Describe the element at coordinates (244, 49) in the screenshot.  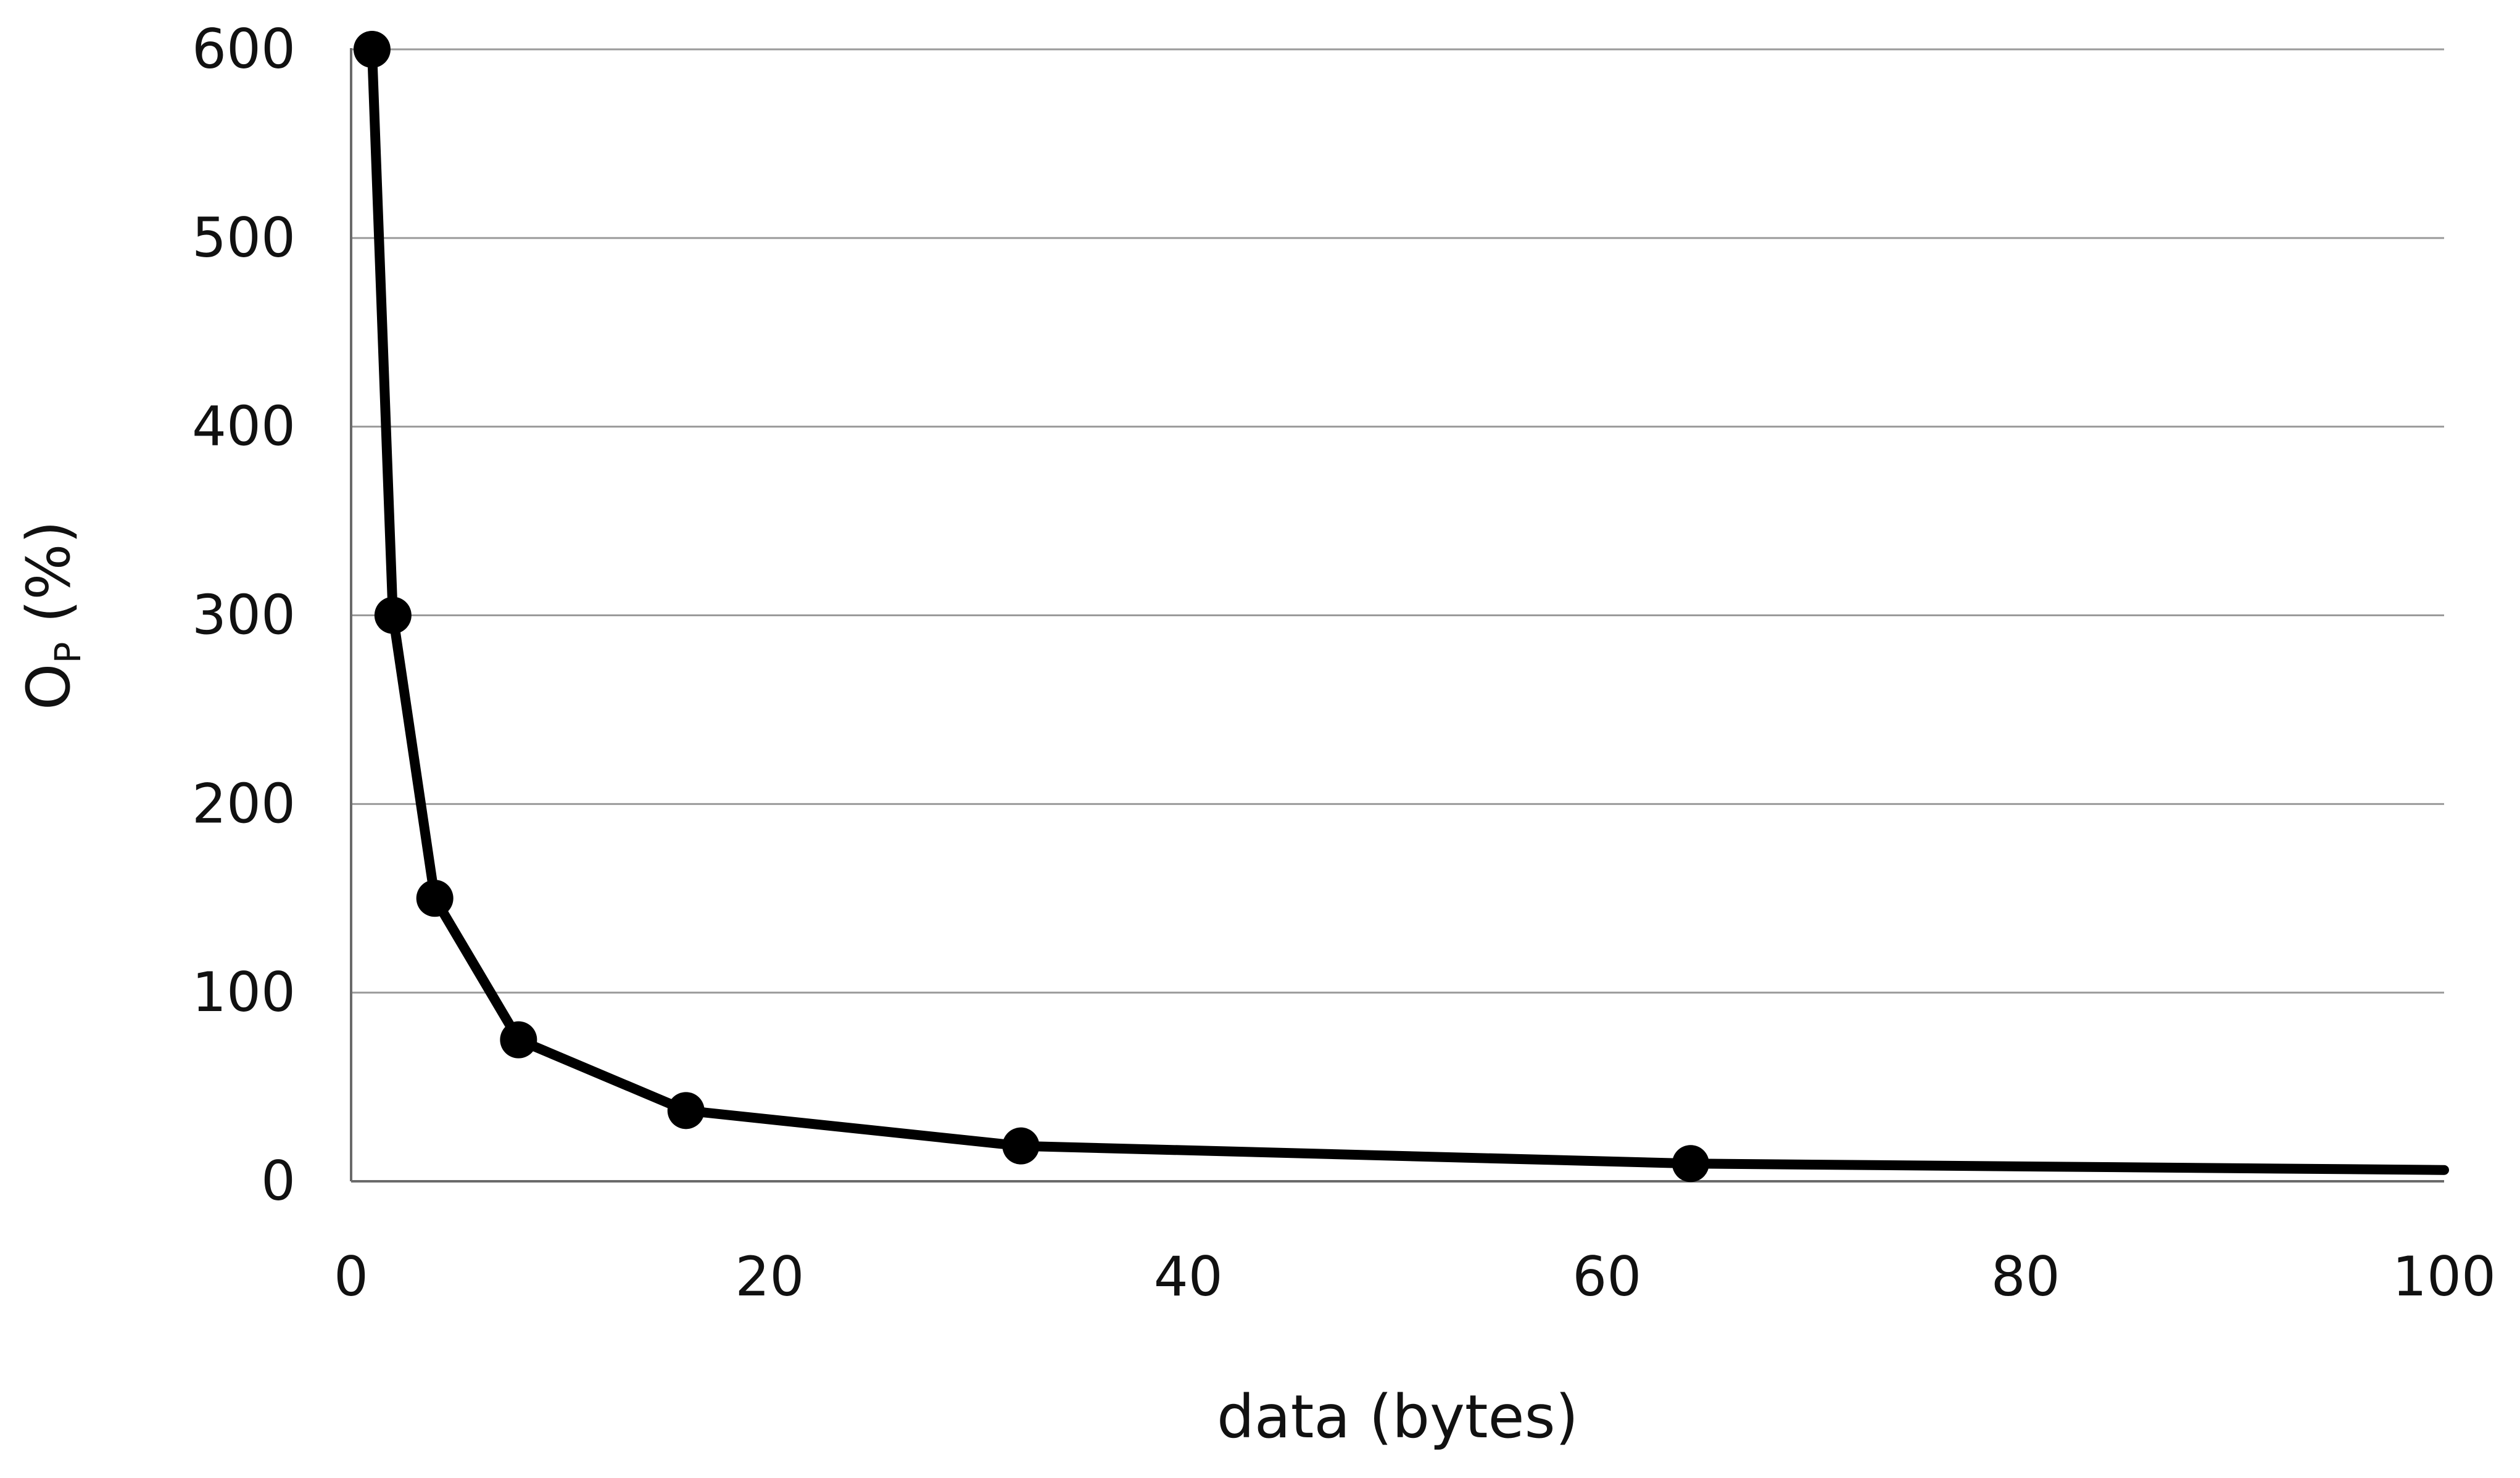
I see `y-tick-label: 600` at that location.